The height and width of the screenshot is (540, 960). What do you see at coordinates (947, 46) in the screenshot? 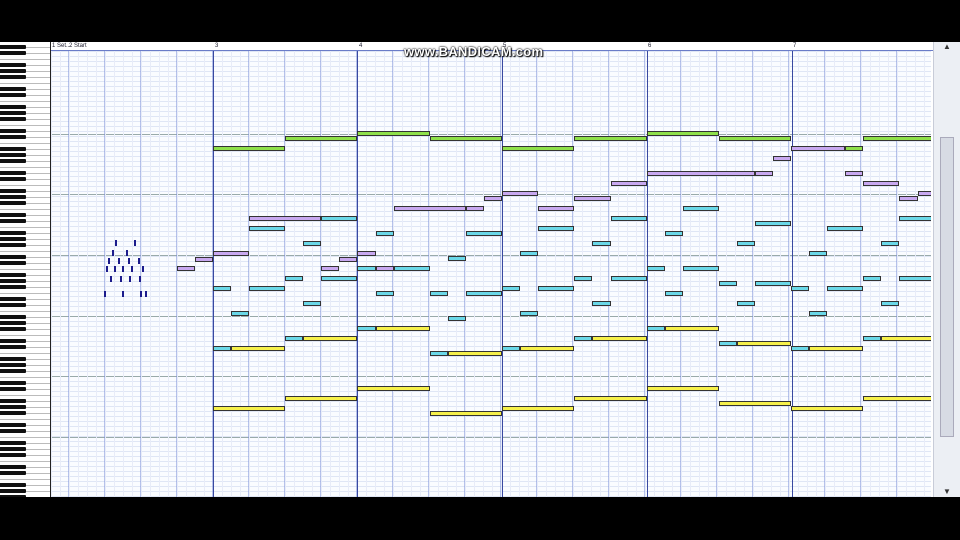
I see `chevron-up-icon: ▲` at bounding box center [947, 46].